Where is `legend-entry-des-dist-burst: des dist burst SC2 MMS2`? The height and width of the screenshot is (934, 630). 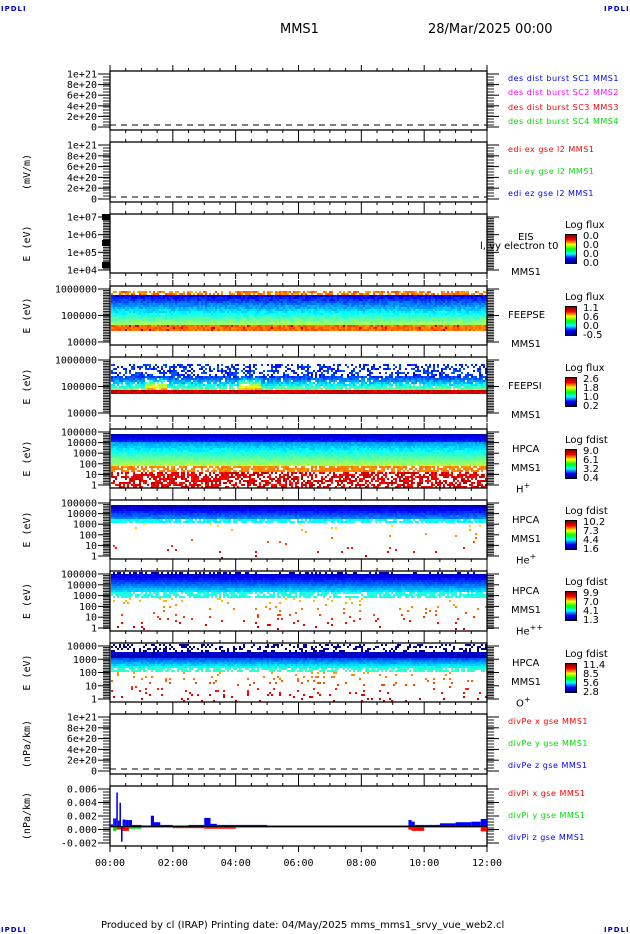
legend-entry-des-dist-burst: des dist burst SC2 MMS2 is located at coordinates (563, 93).